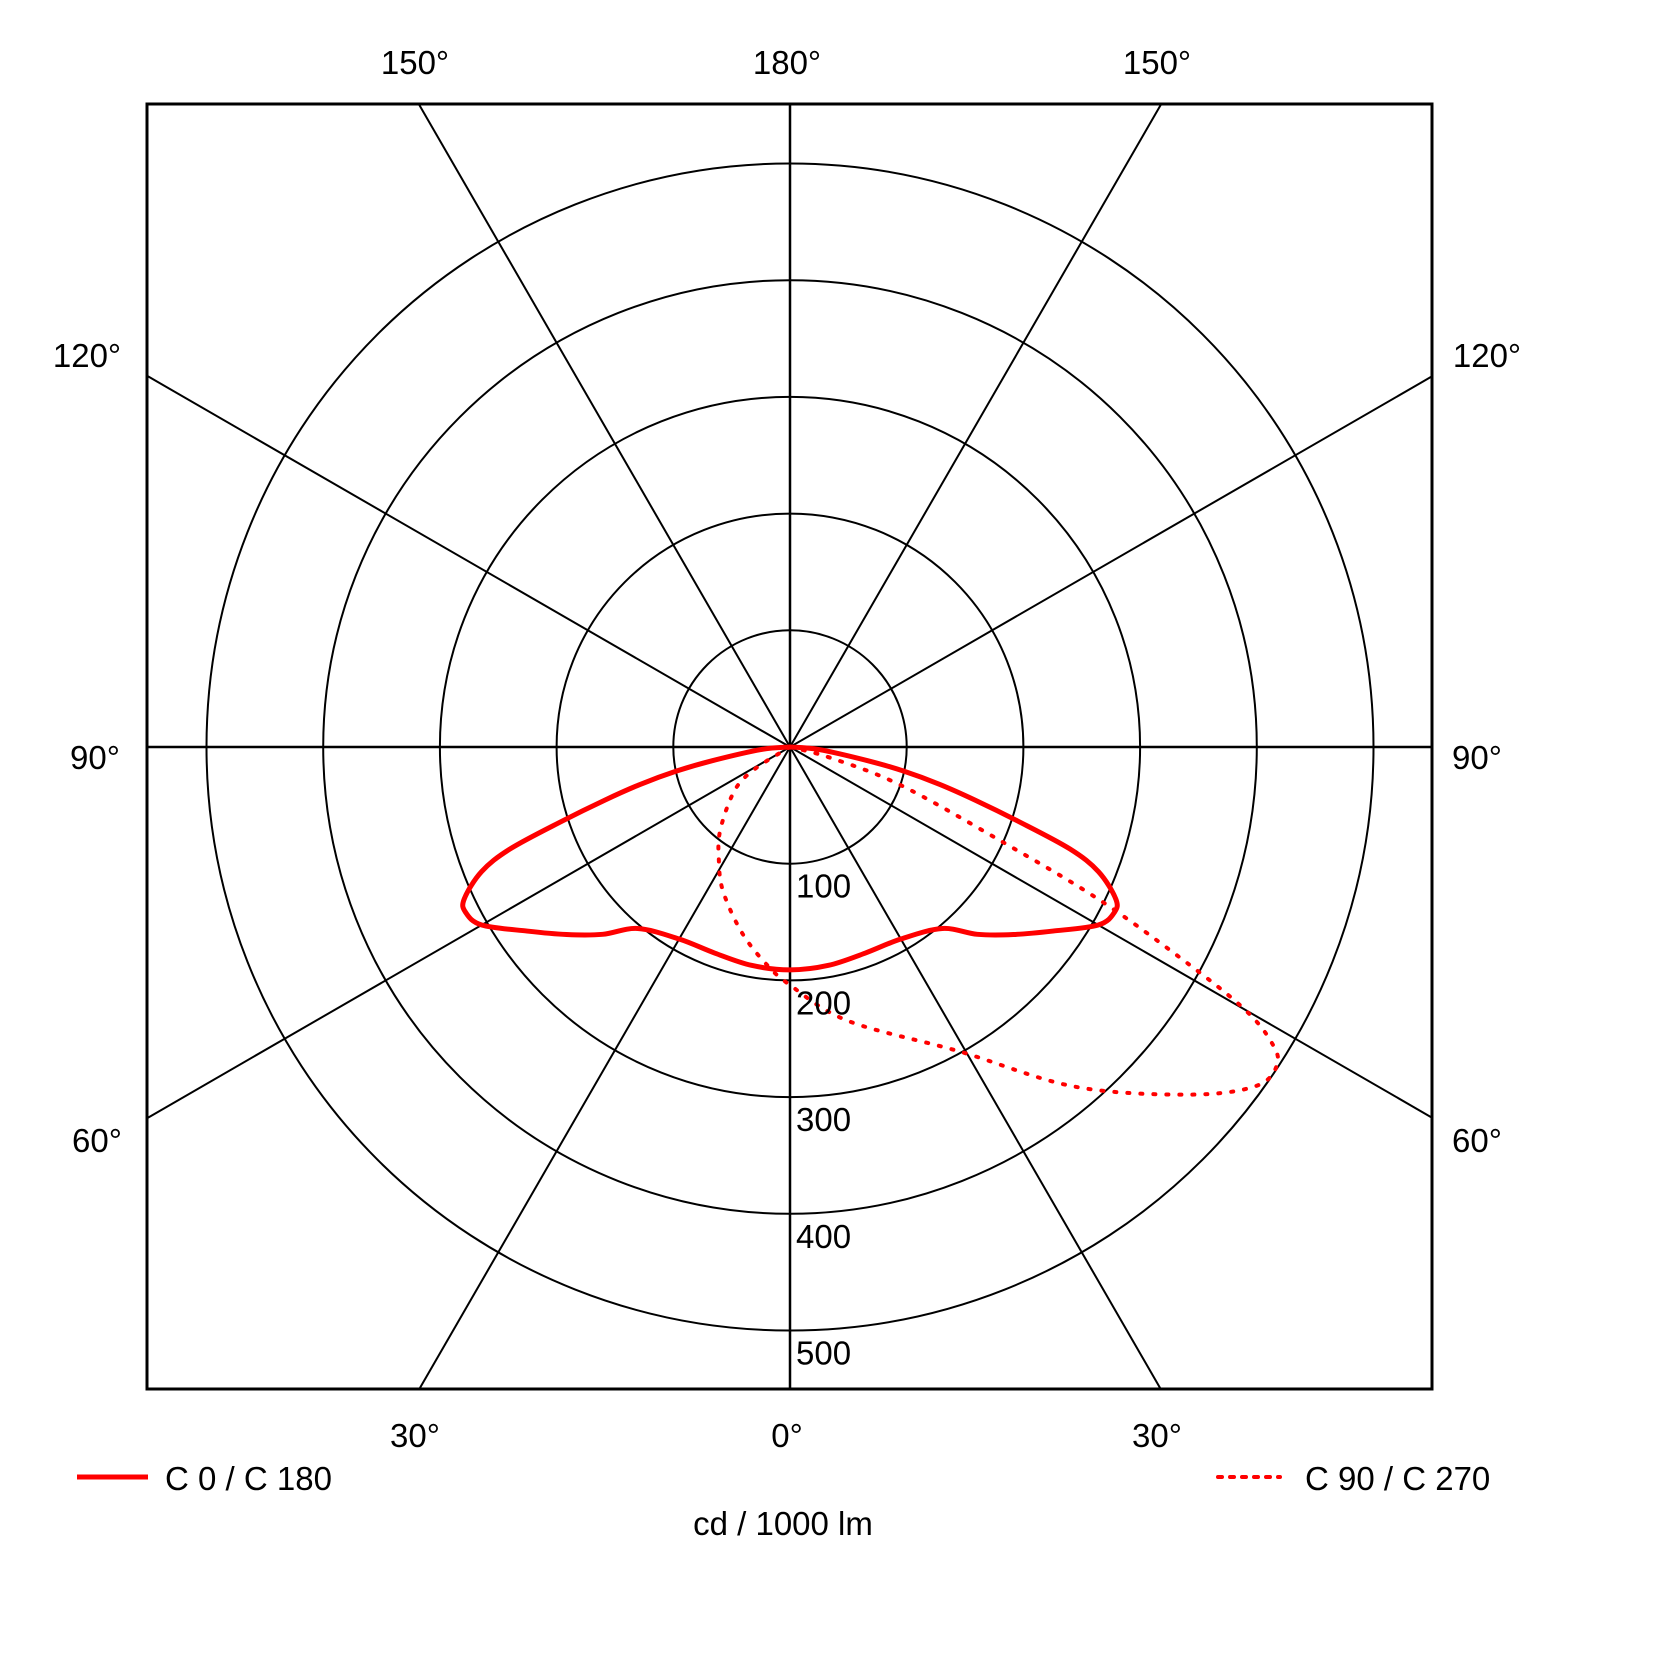 This screenshot has height=1668, width=1667. I want to click on angle-label-bottom-right: 30°, so click(1157, 1435).